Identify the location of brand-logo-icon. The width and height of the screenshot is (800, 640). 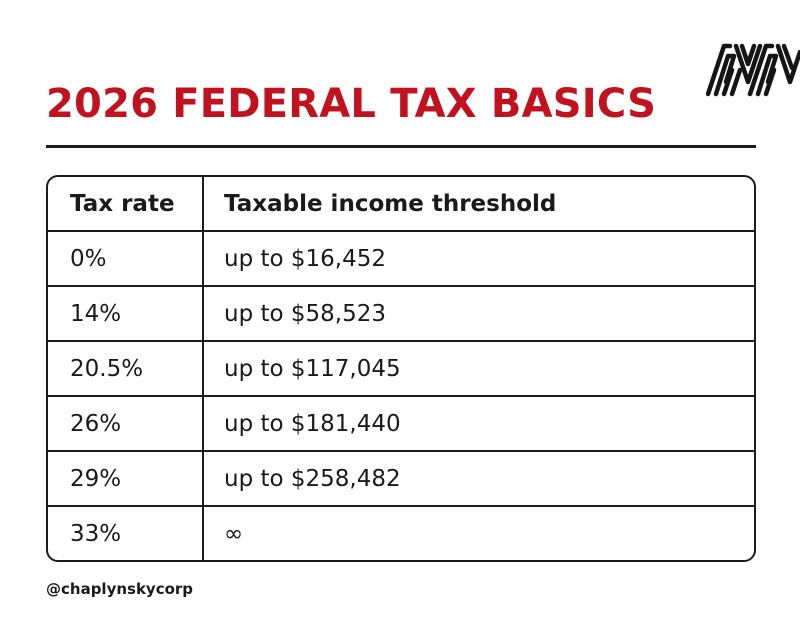
(752, 70).